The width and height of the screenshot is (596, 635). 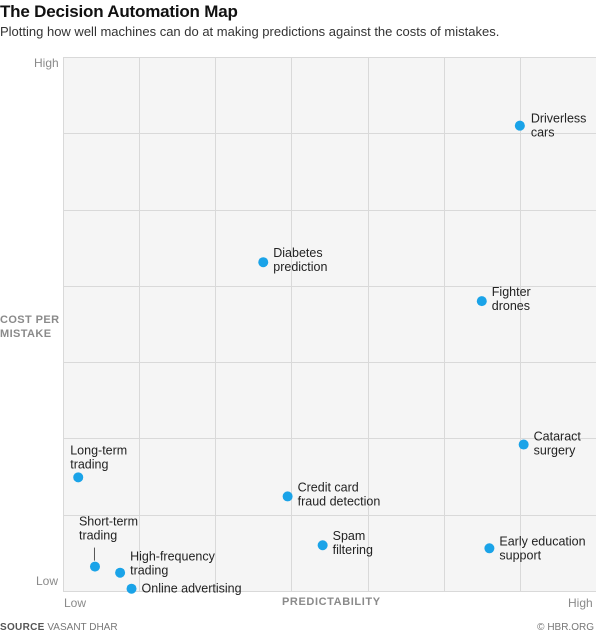 I want to click on data-point-label: Credit card fraud detection, so click(x=339, y=494).